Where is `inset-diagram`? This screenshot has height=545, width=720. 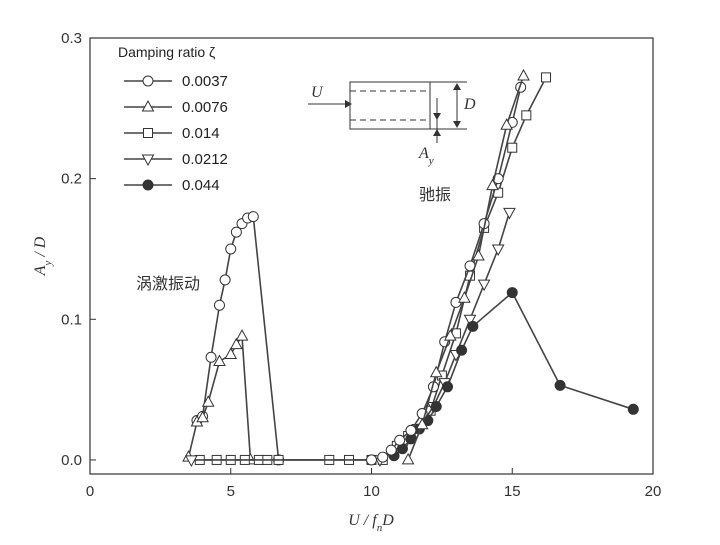
inset-diagram is located at coordinates (387, 112).